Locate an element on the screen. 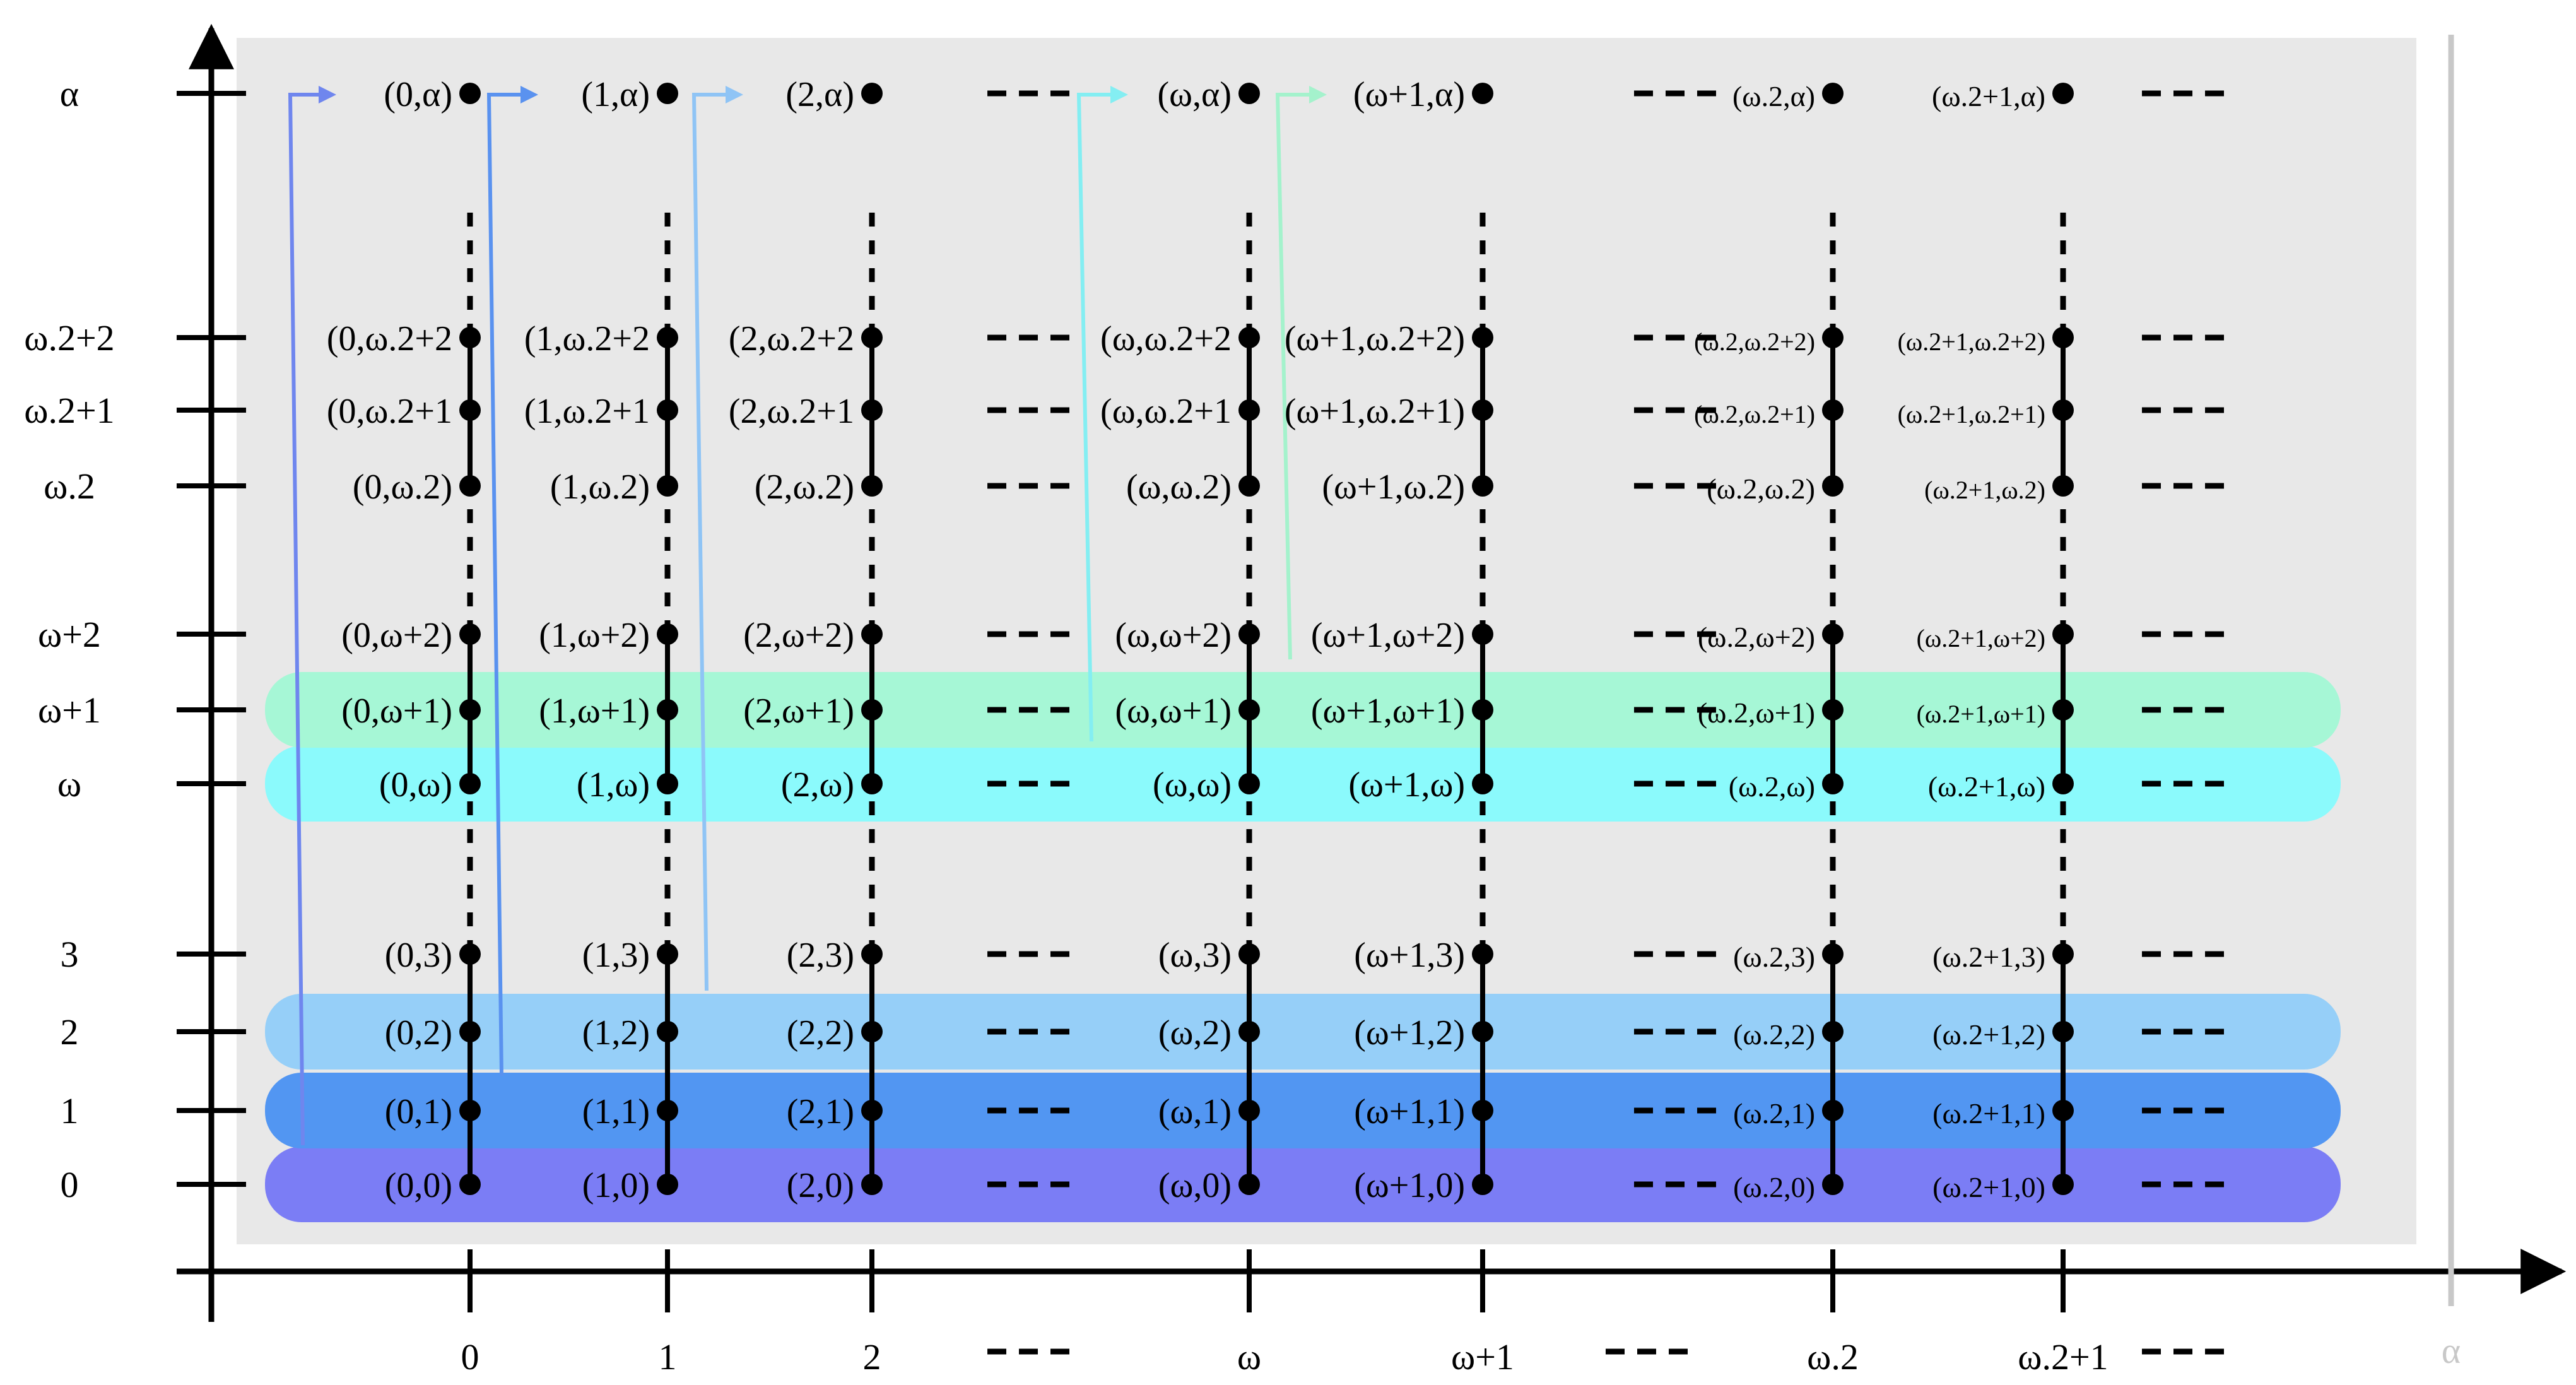  point-label: (ω+1,2) is located at coordinates (1410, 1033).